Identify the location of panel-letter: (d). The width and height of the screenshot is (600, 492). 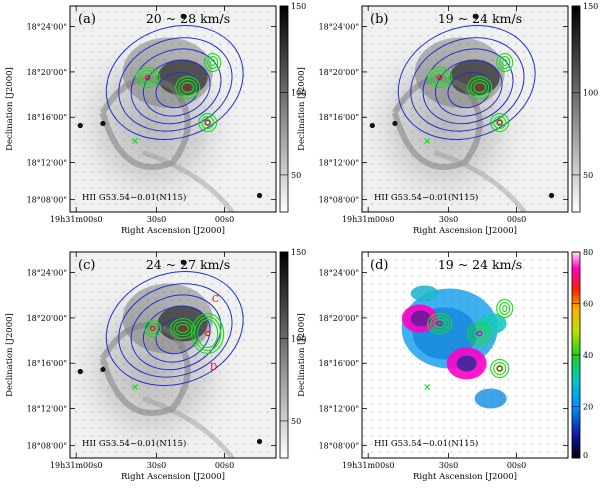
(379, 265).